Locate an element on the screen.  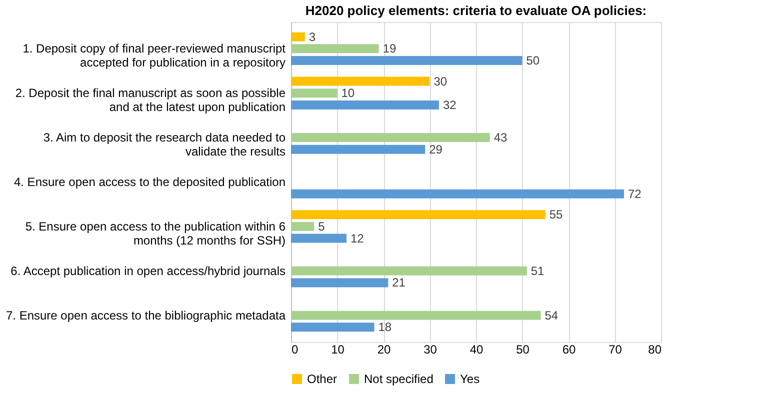
x-tick-label: 60 is located at coordinates (569, 349).